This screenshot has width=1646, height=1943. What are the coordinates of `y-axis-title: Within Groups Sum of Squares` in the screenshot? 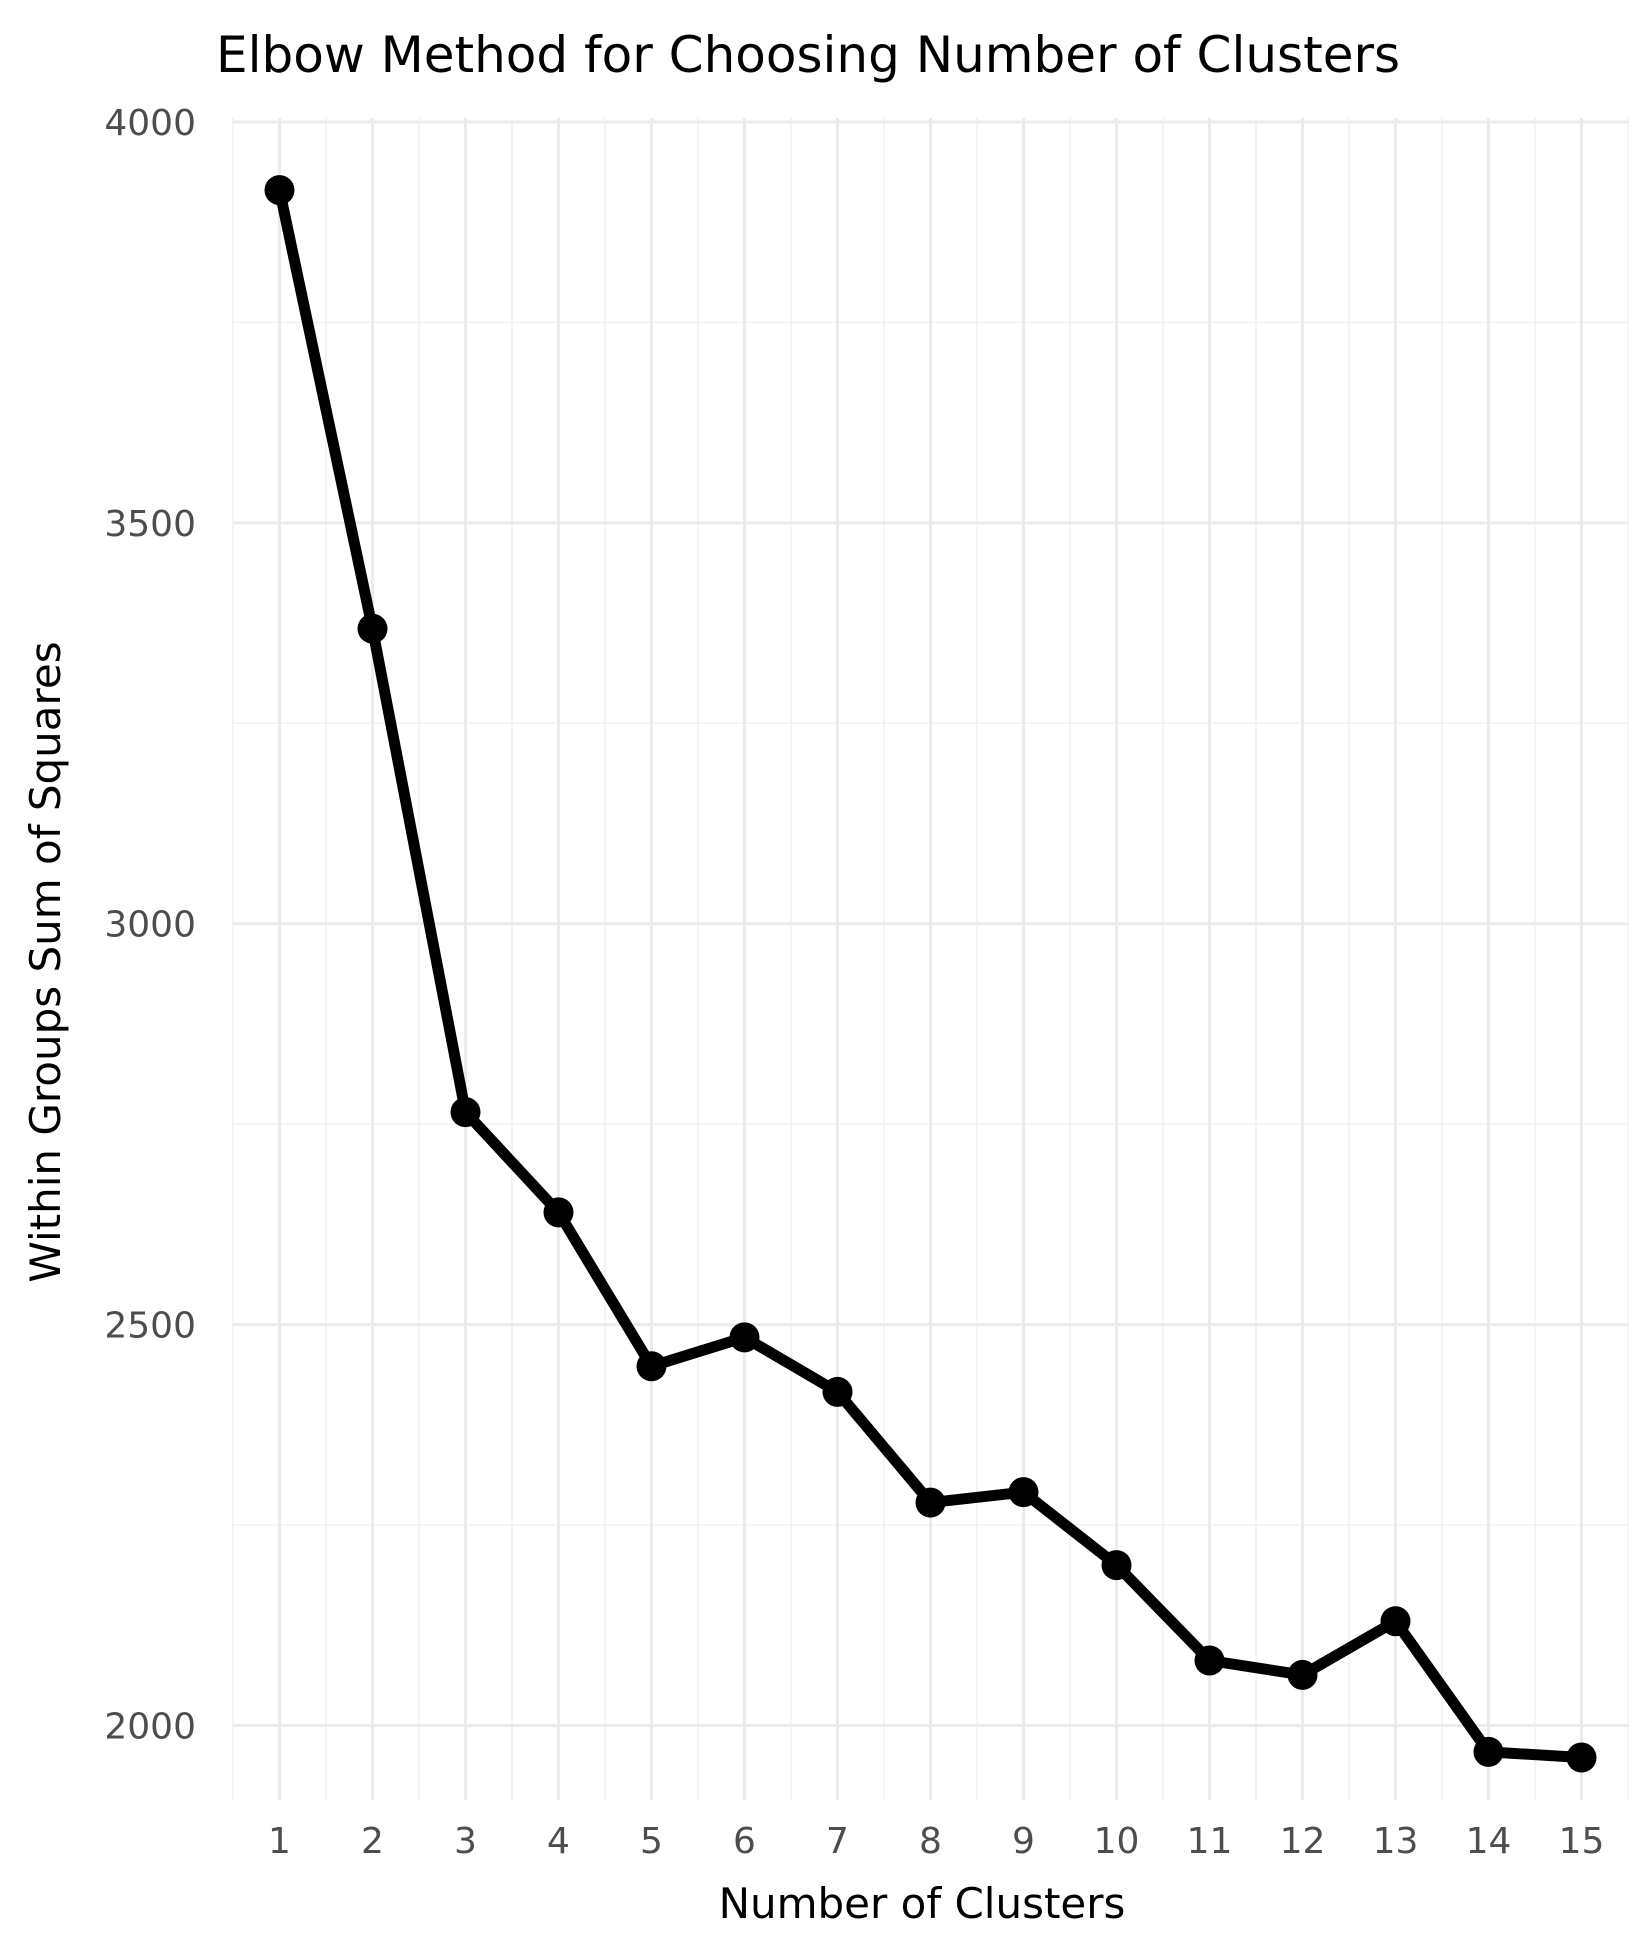 It's located at (45, 961).